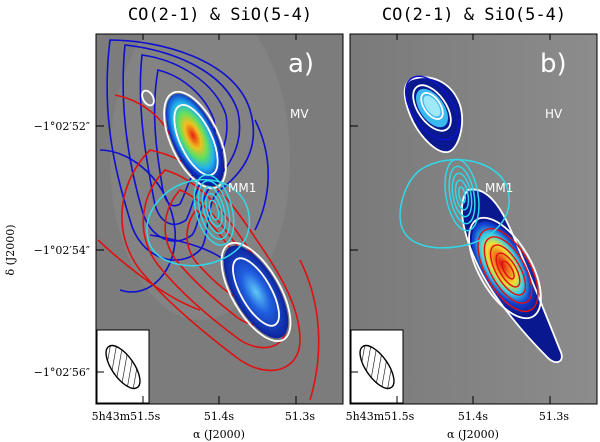 This screenshot has height=442, width=600. What do you see at coordinates (299, 114) in the screenshot?
I see `panel-a-velocity-label: MV` at bounding box center [299, 114].